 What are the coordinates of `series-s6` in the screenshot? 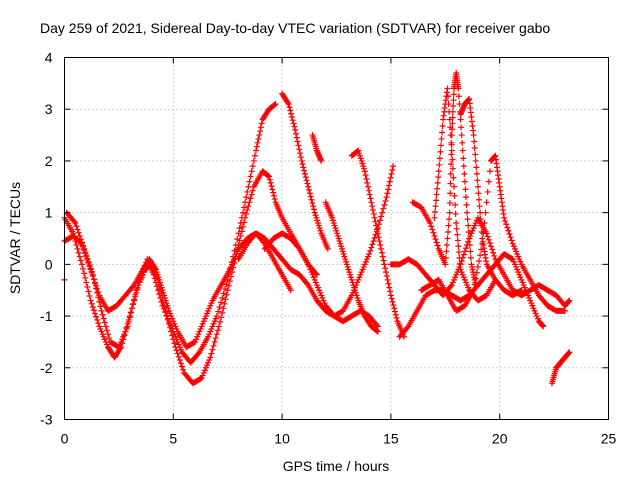 It's located at (317, 148).